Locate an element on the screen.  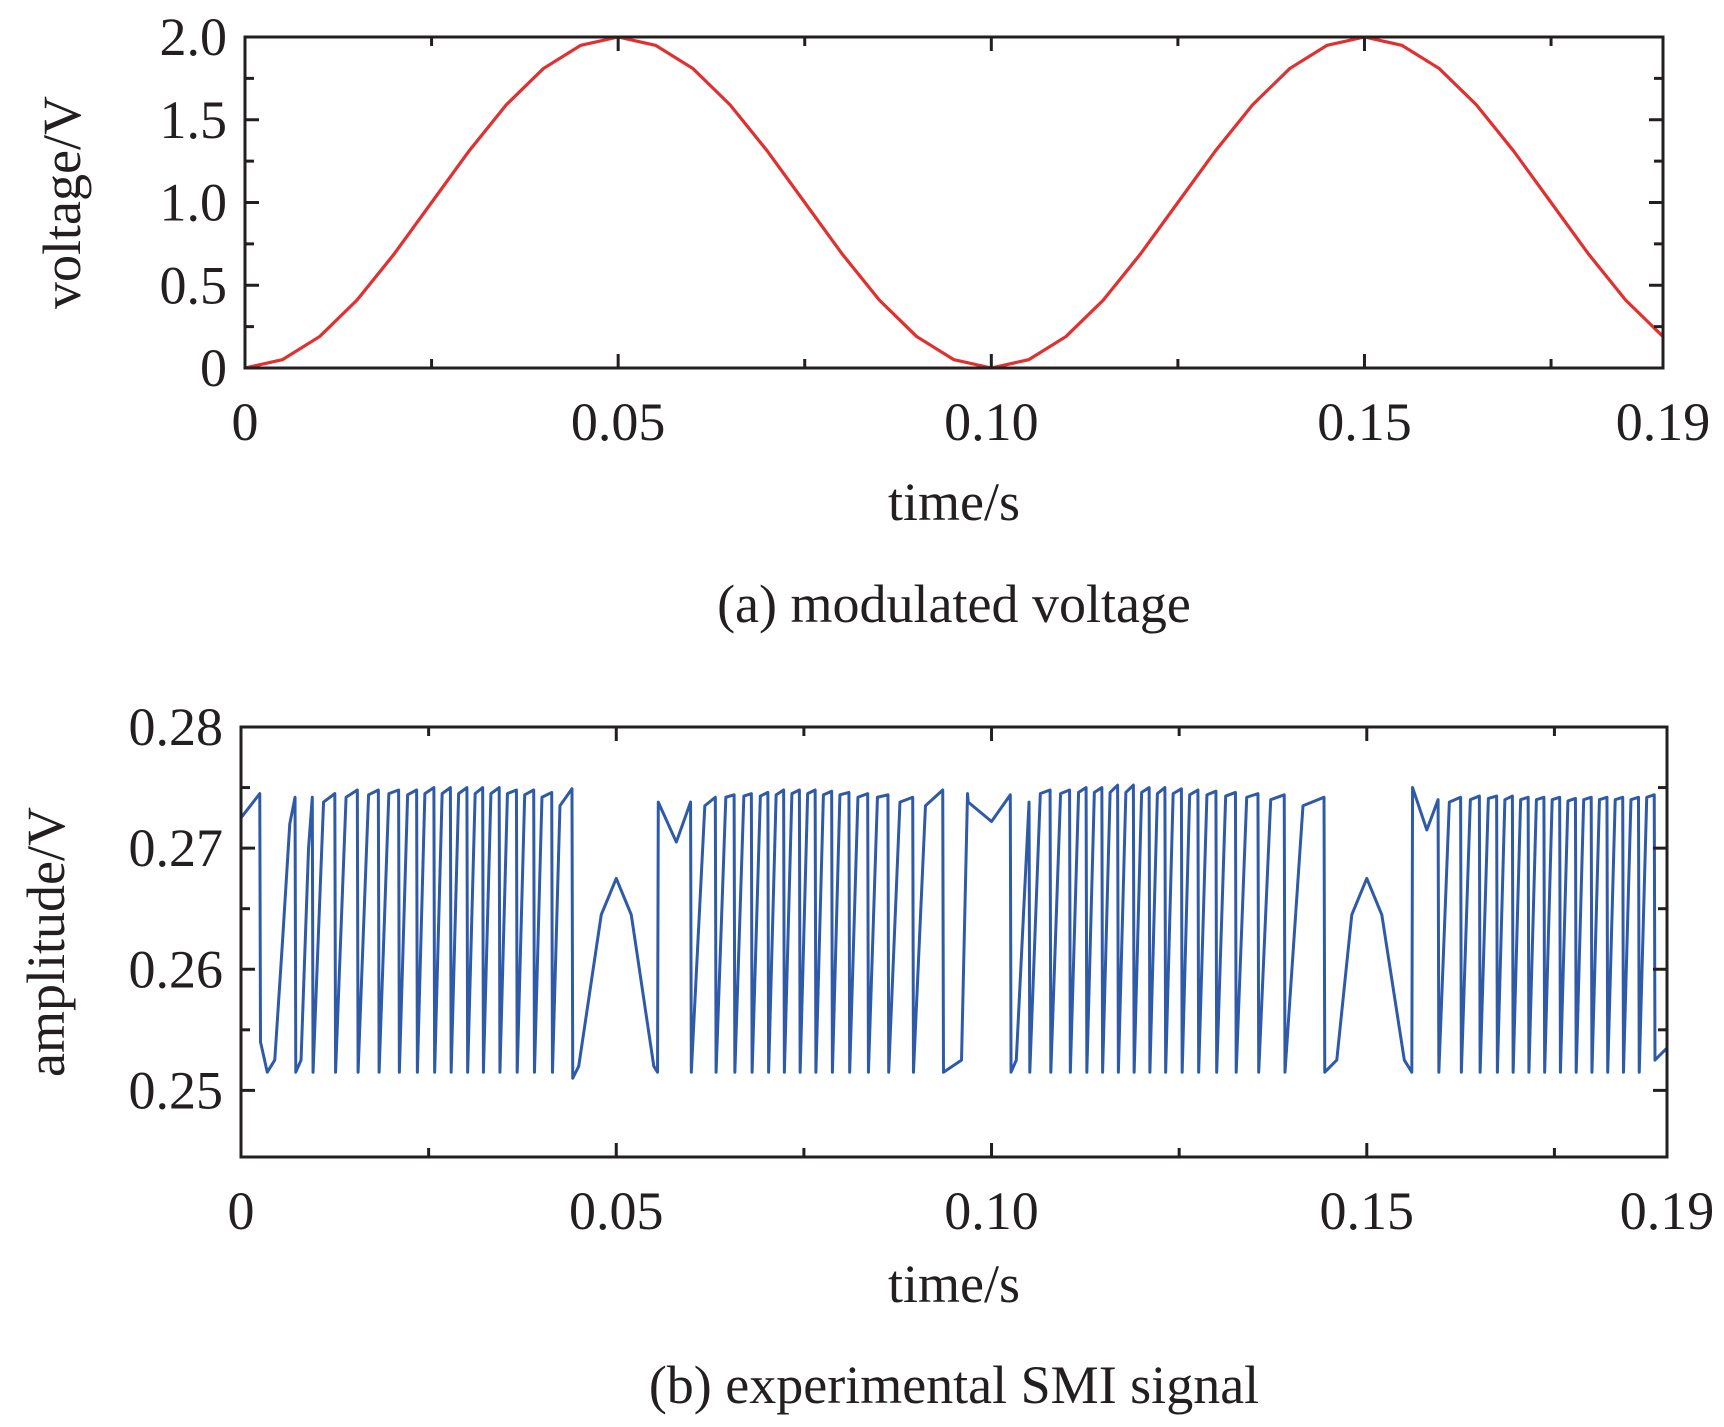
y-tick-label: 1.5 is located at coordinates (194, 120).